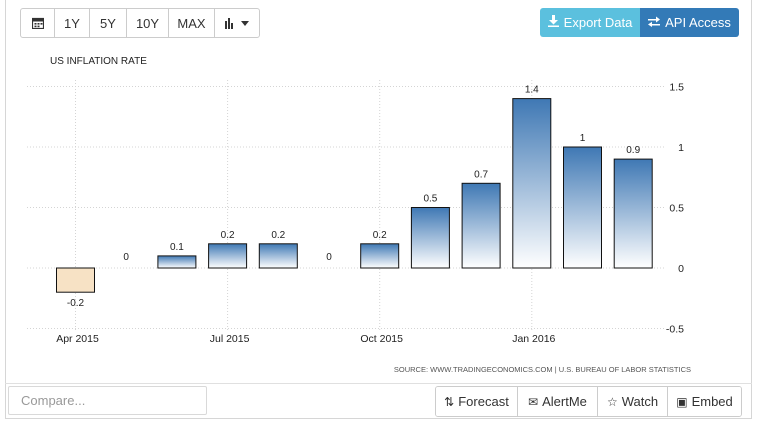  What do you see at coordinates (682, 401) in the screenshot?
I see `image-icon: ▣` at bounding box center [682, 401].